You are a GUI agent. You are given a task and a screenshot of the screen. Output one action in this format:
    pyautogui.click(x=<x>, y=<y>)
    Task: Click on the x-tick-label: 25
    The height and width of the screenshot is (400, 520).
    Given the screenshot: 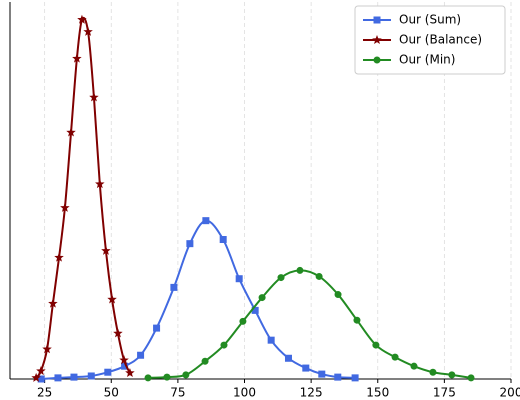 What is the action you would take?
    pyautogui.click(x=44, y=393)
    